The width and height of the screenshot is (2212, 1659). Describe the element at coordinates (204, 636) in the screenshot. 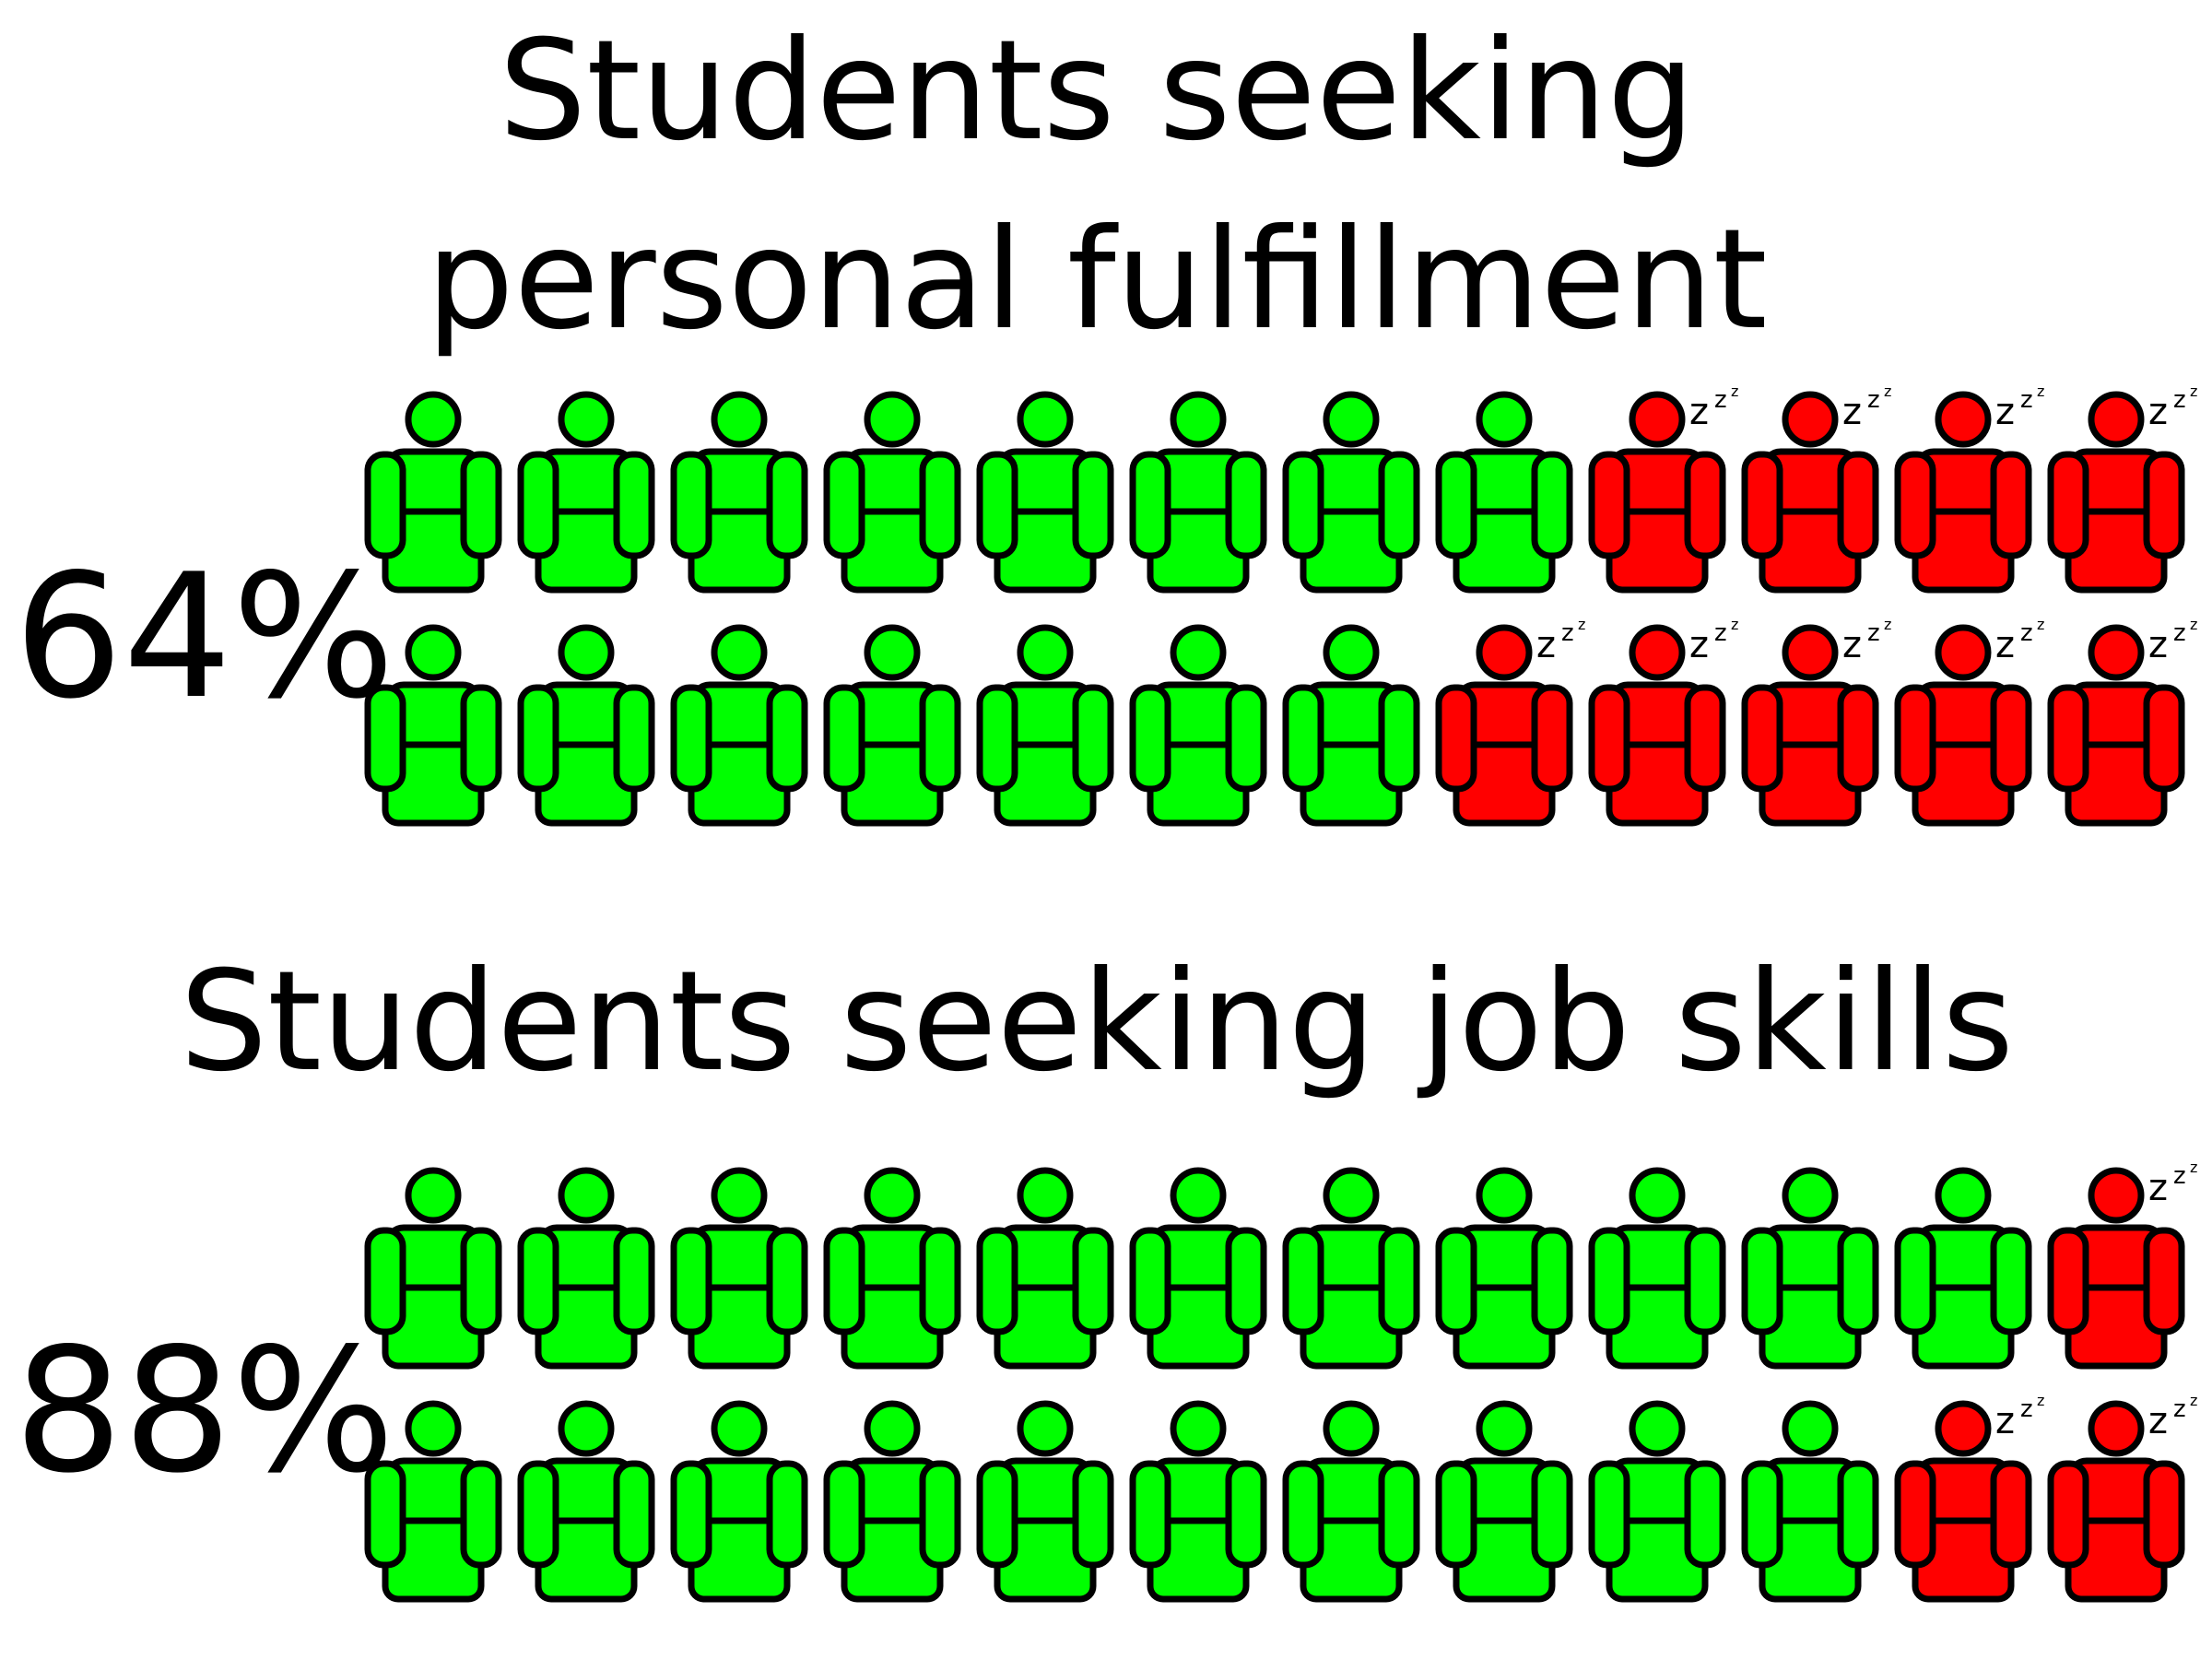

I see `percent-label: 64%` at that location.